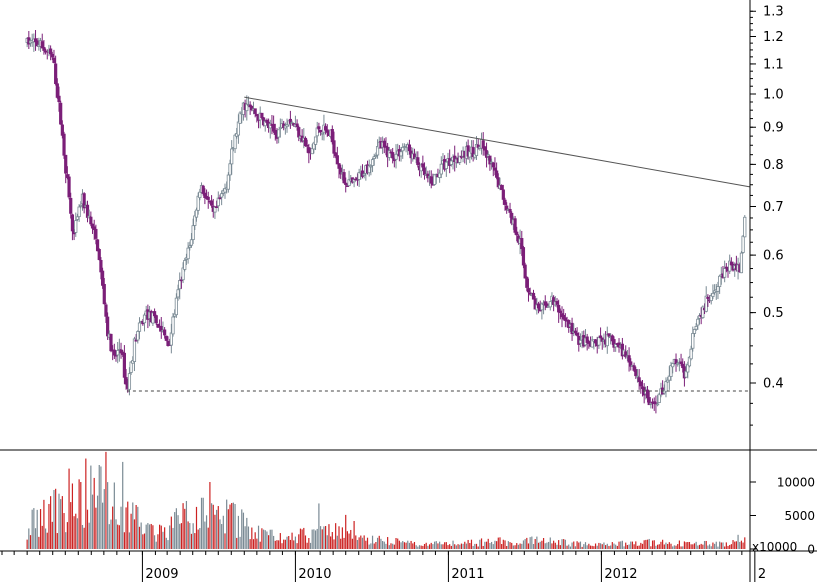  I want to click on y-tick-label: 0.5, so click(773, 313).